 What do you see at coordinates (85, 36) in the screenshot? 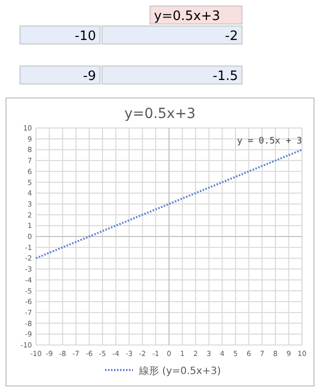
I see `text: -10` at bounding box center [85, 36].